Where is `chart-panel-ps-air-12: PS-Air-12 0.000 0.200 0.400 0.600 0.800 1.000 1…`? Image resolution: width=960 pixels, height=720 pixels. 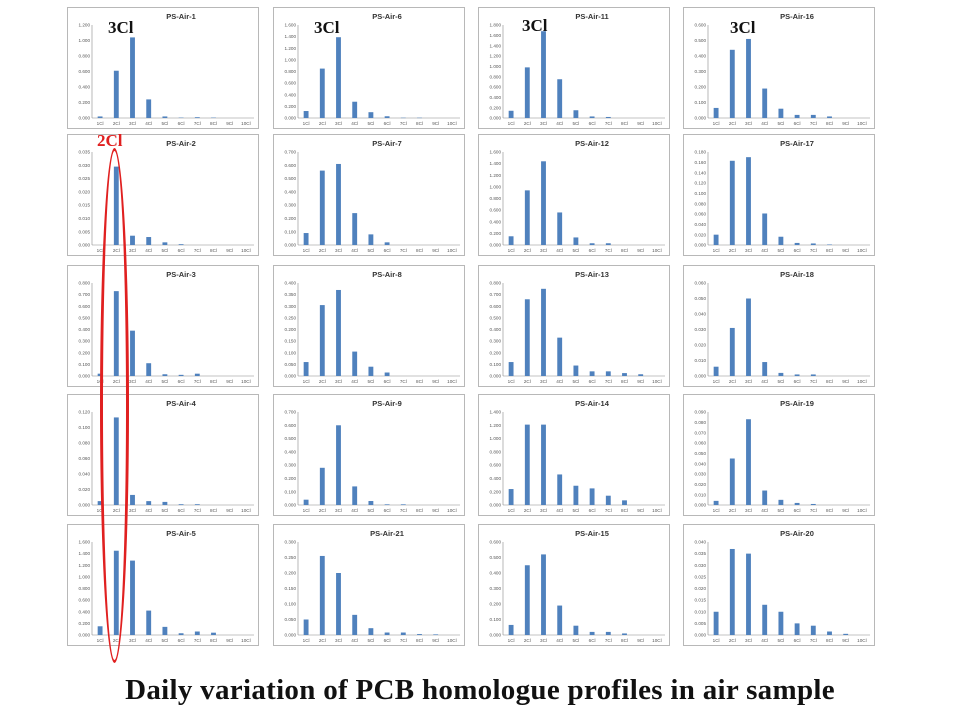
chart-panel-ps-air-12: PS-Air-12 0.000 0.200 0.400 0.600 0.800 1.000 1… is located at coordinates (574, 195).